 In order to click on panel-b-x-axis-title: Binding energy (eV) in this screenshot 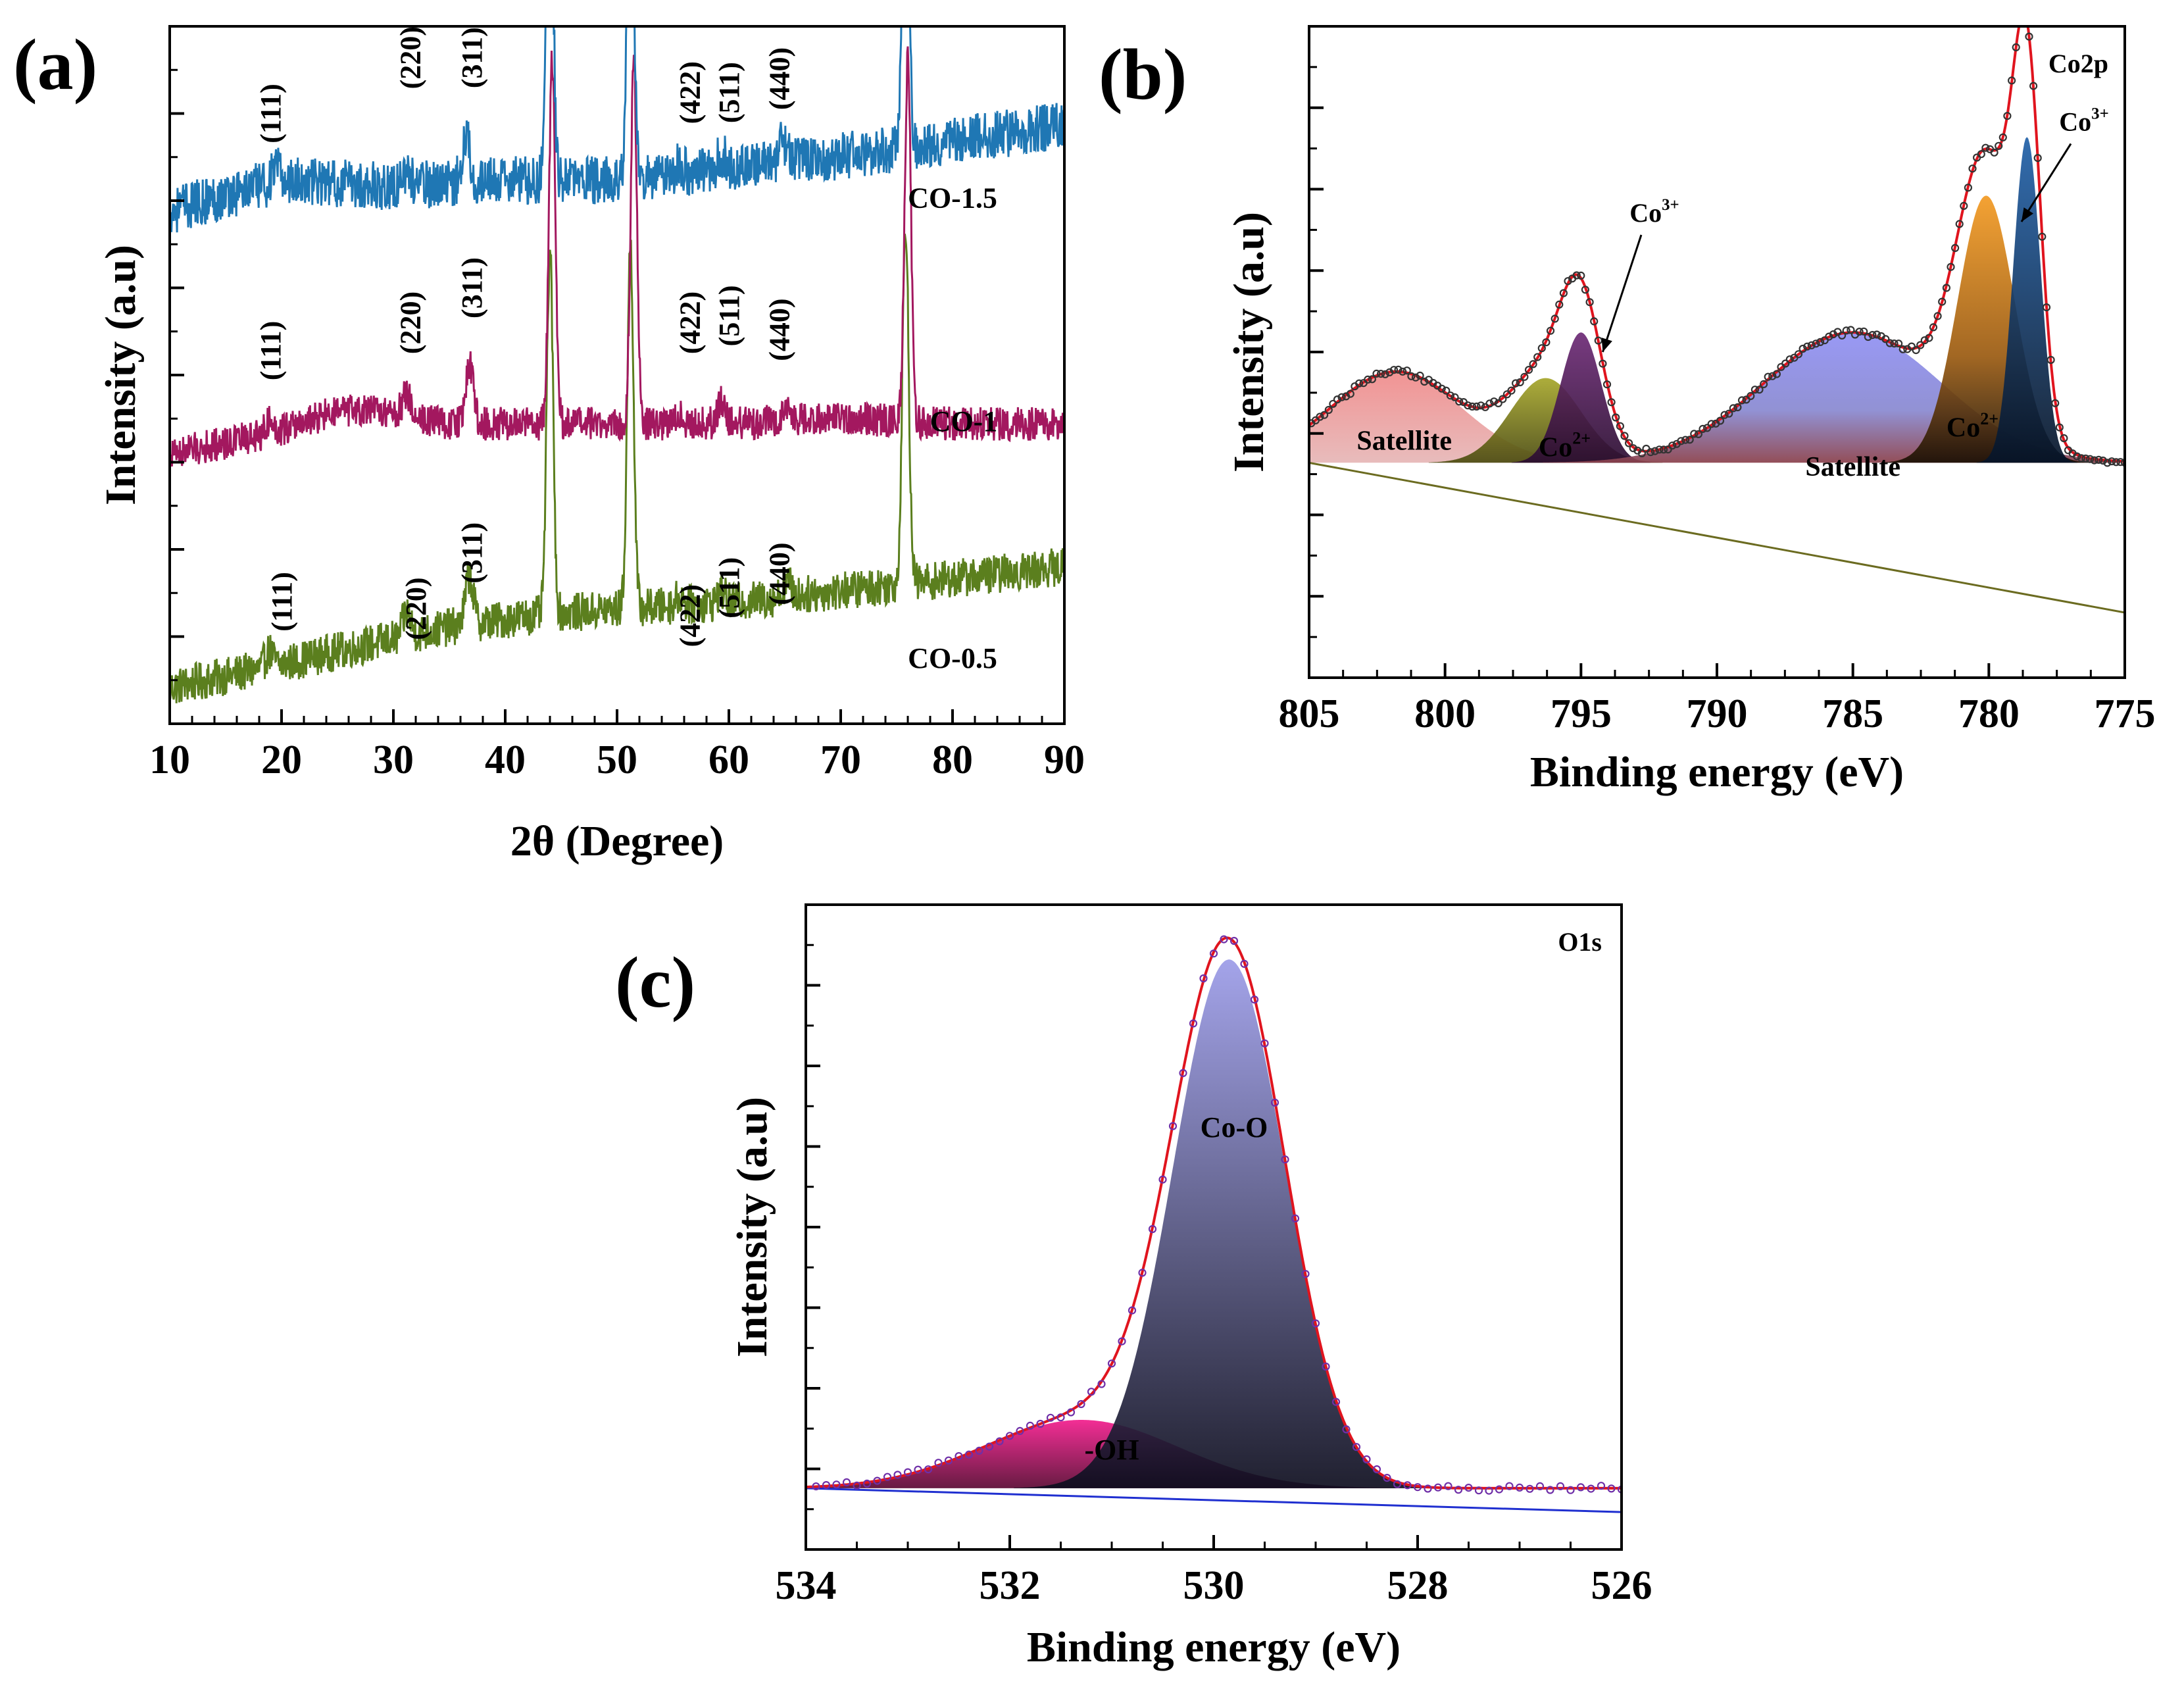, I will do `click(1717, 772)`.